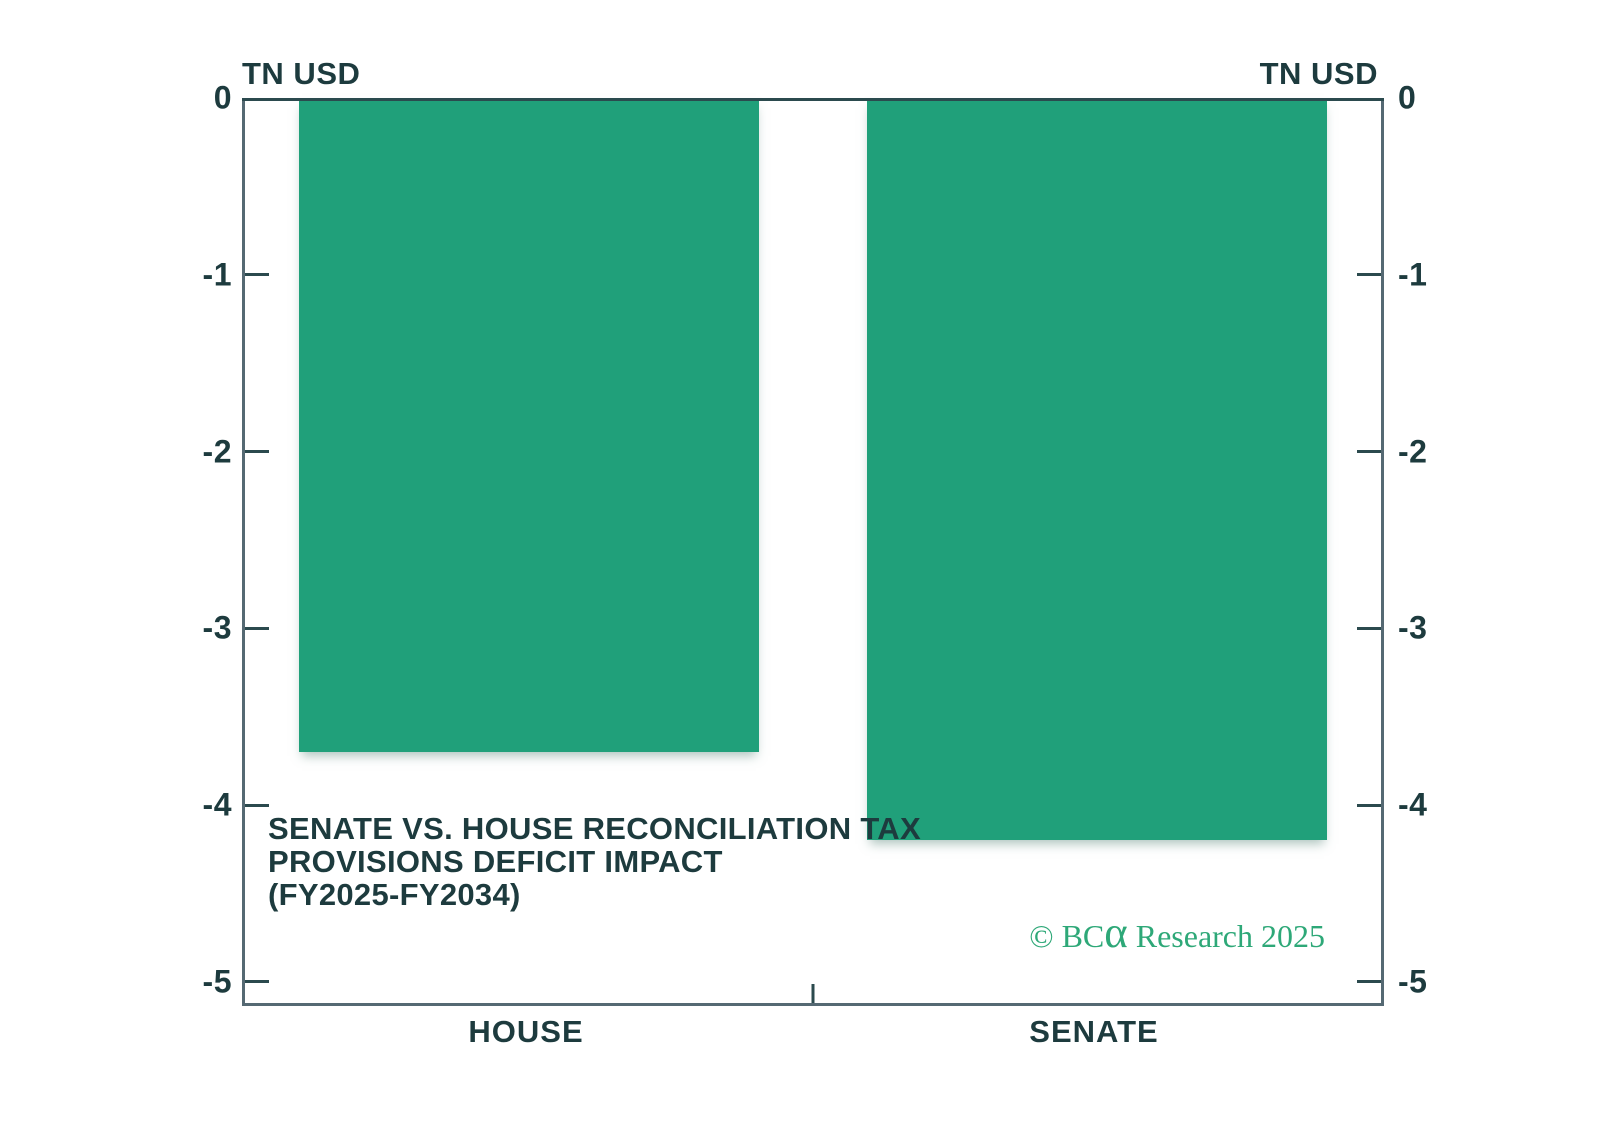  I want to click on y-tick-label-right: -5, so click(1413, 981).